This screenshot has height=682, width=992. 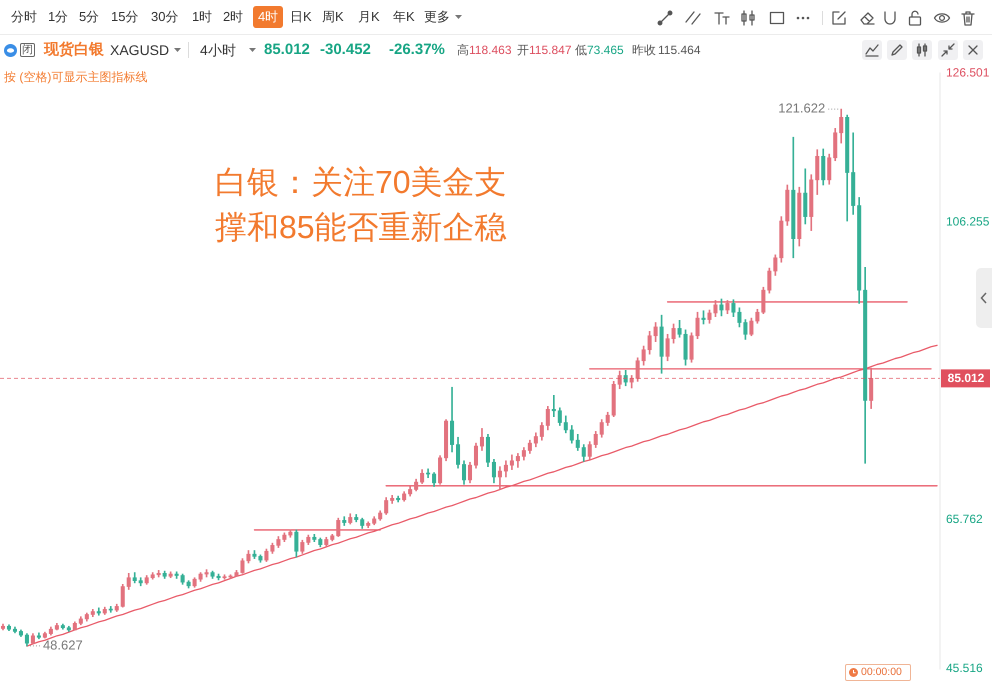 I want to click on text: -26.37%, so click(x=417, y=50).